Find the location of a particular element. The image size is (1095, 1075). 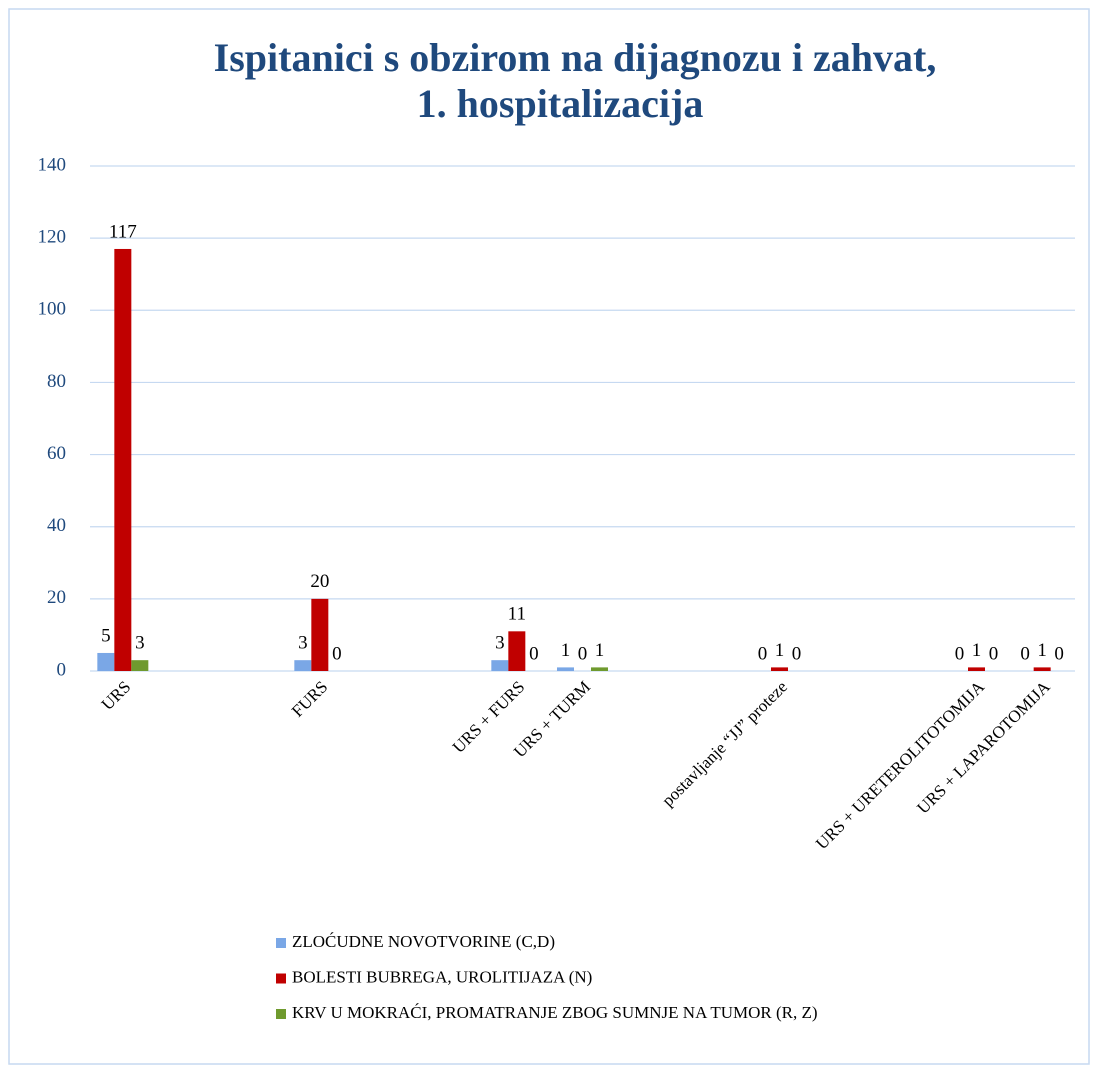

data-label: 5 is located at coordinates (106, 635).